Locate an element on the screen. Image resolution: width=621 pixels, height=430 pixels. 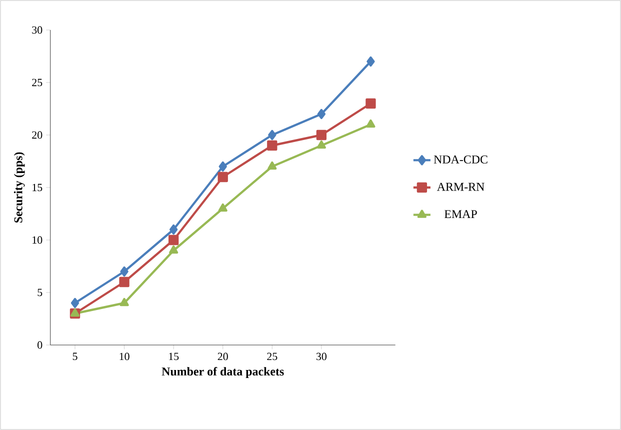
x-tick-label: 10 is located at coordinates (125, 356).